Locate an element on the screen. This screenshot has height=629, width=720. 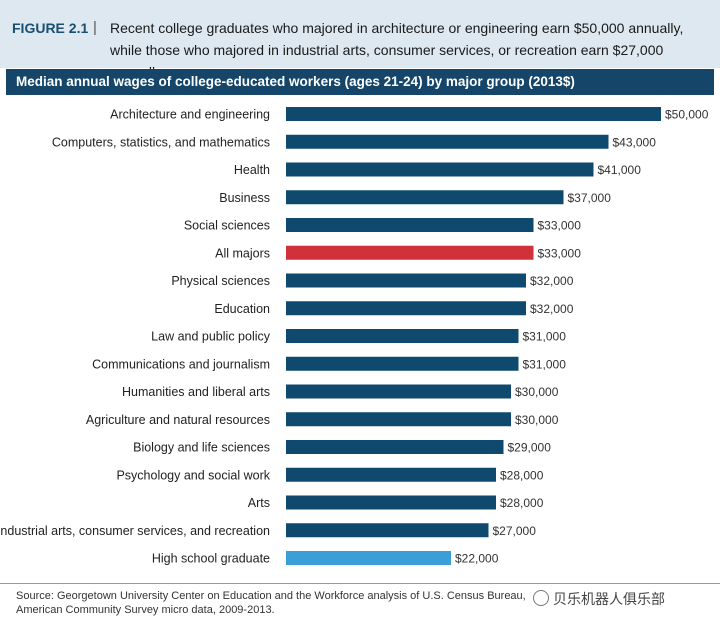
data-label: $27,000 is located at coordinates (515, 531).